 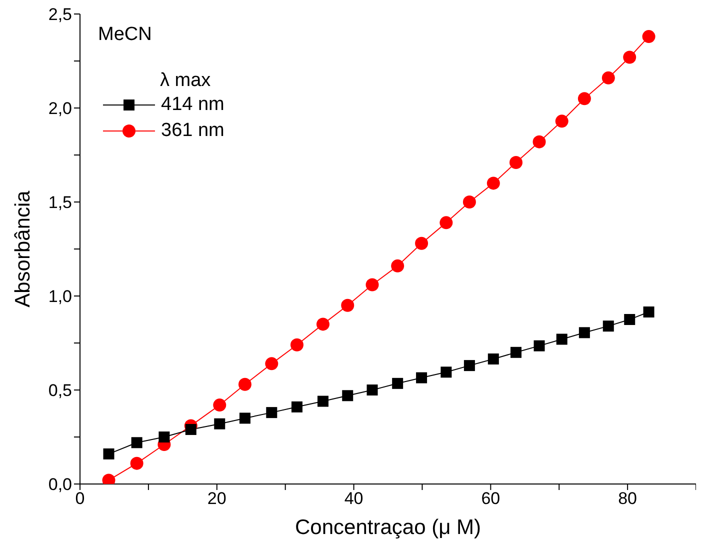 What do you see at coordinates (490, 498) in the screenshot?
I see `x-tick-label: 60` at bounding box center [490, 498].